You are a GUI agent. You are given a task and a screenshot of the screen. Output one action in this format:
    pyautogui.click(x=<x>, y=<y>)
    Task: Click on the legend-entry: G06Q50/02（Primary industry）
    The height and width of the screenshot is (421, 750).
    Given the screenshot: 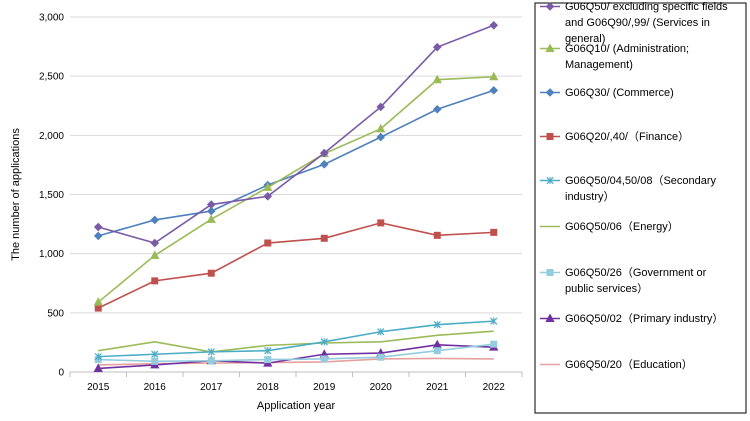 What is the action you would take?
    pyautogui.click(x=631, y=318)
    